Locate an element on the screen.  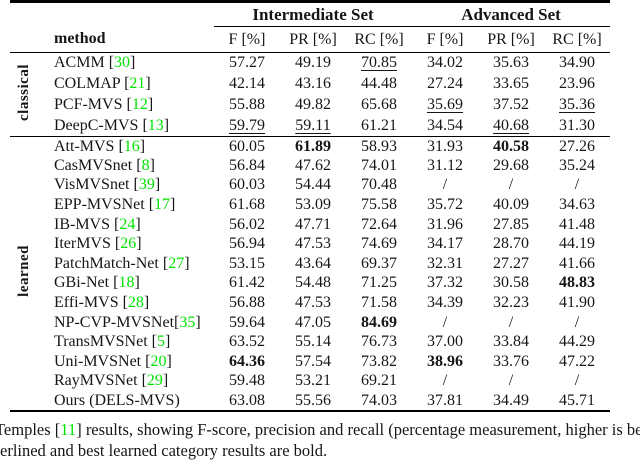
value-text: 34.63 is located at coordinates (577, 205).